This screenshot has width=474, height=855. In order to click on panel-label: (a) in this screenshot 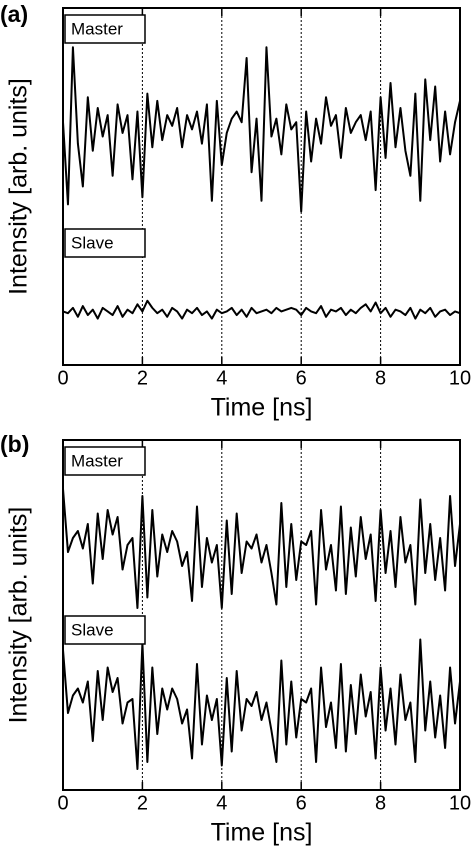, I will do `click(14, 14)`.